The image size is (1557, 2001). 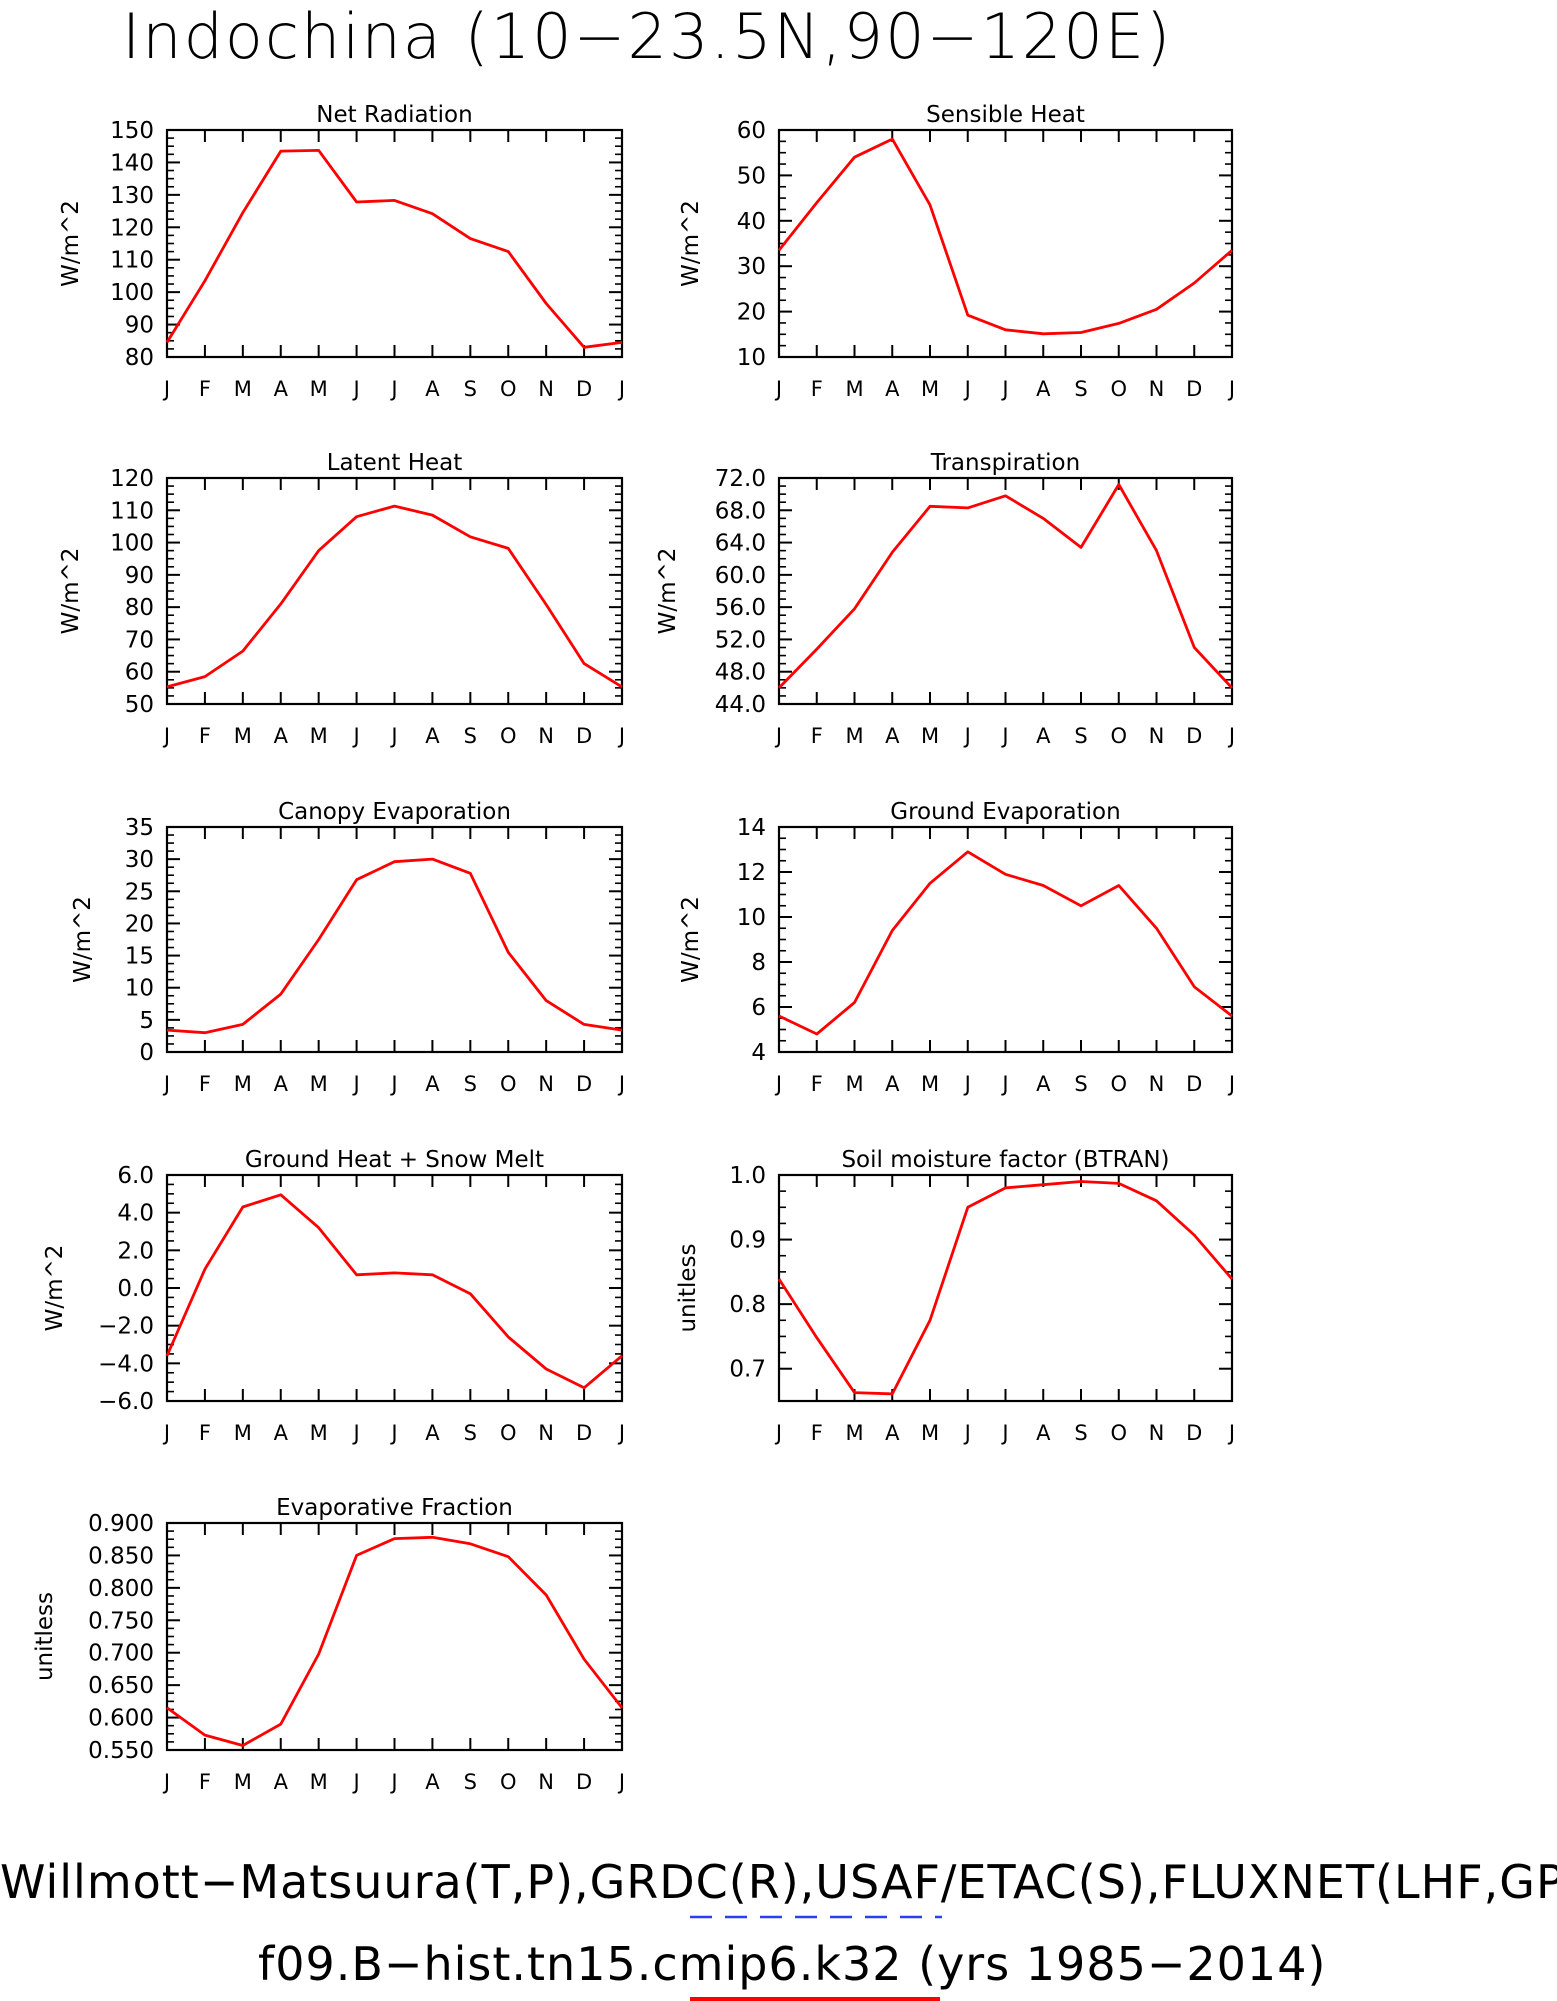 I want to click on y-tick-label: −2.0, so click(x=126, y=1327).